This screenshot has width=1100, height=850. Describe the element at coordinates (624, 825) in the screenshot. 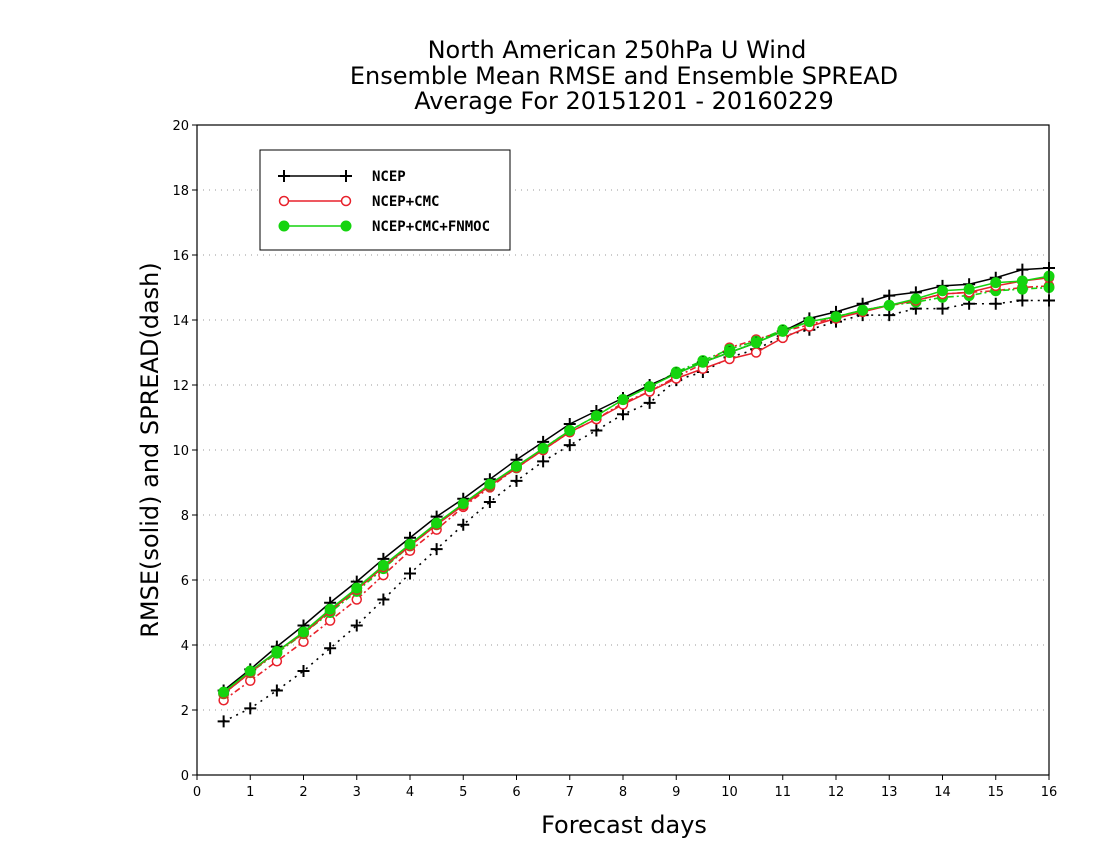

I see `x-axis-label: Forecast days` at that location.